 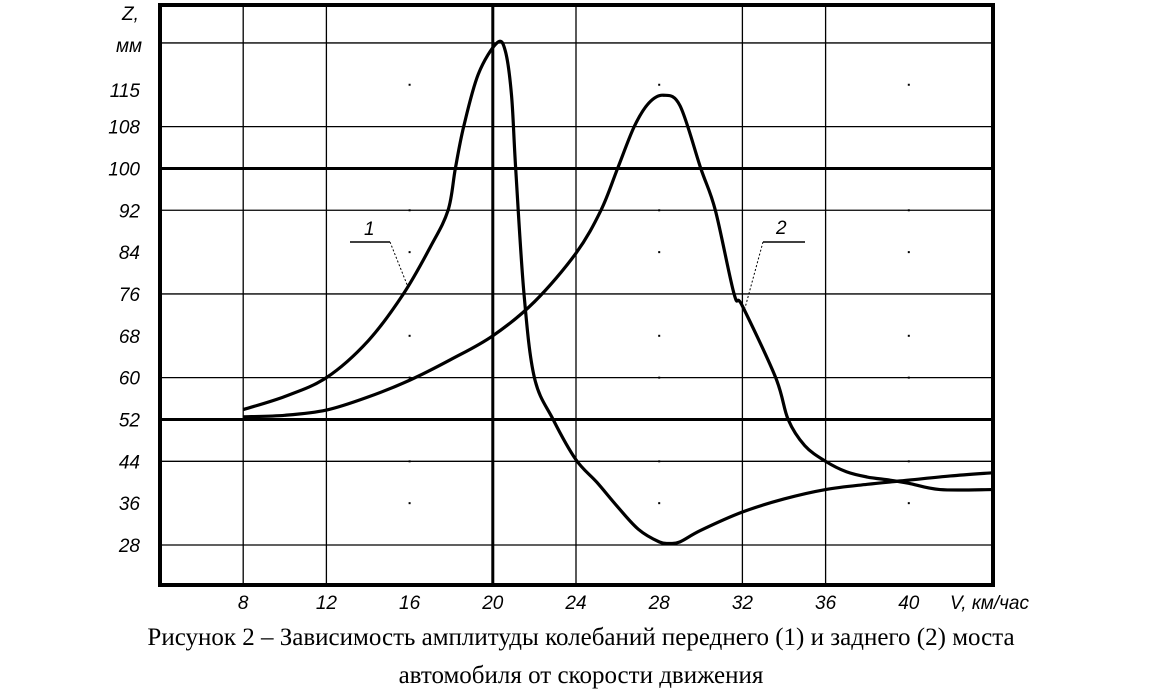 What do you see at coordinates (909, 603) in the screenshot?
I see `x-tick-label: 40` at bounding box center [909, 603].